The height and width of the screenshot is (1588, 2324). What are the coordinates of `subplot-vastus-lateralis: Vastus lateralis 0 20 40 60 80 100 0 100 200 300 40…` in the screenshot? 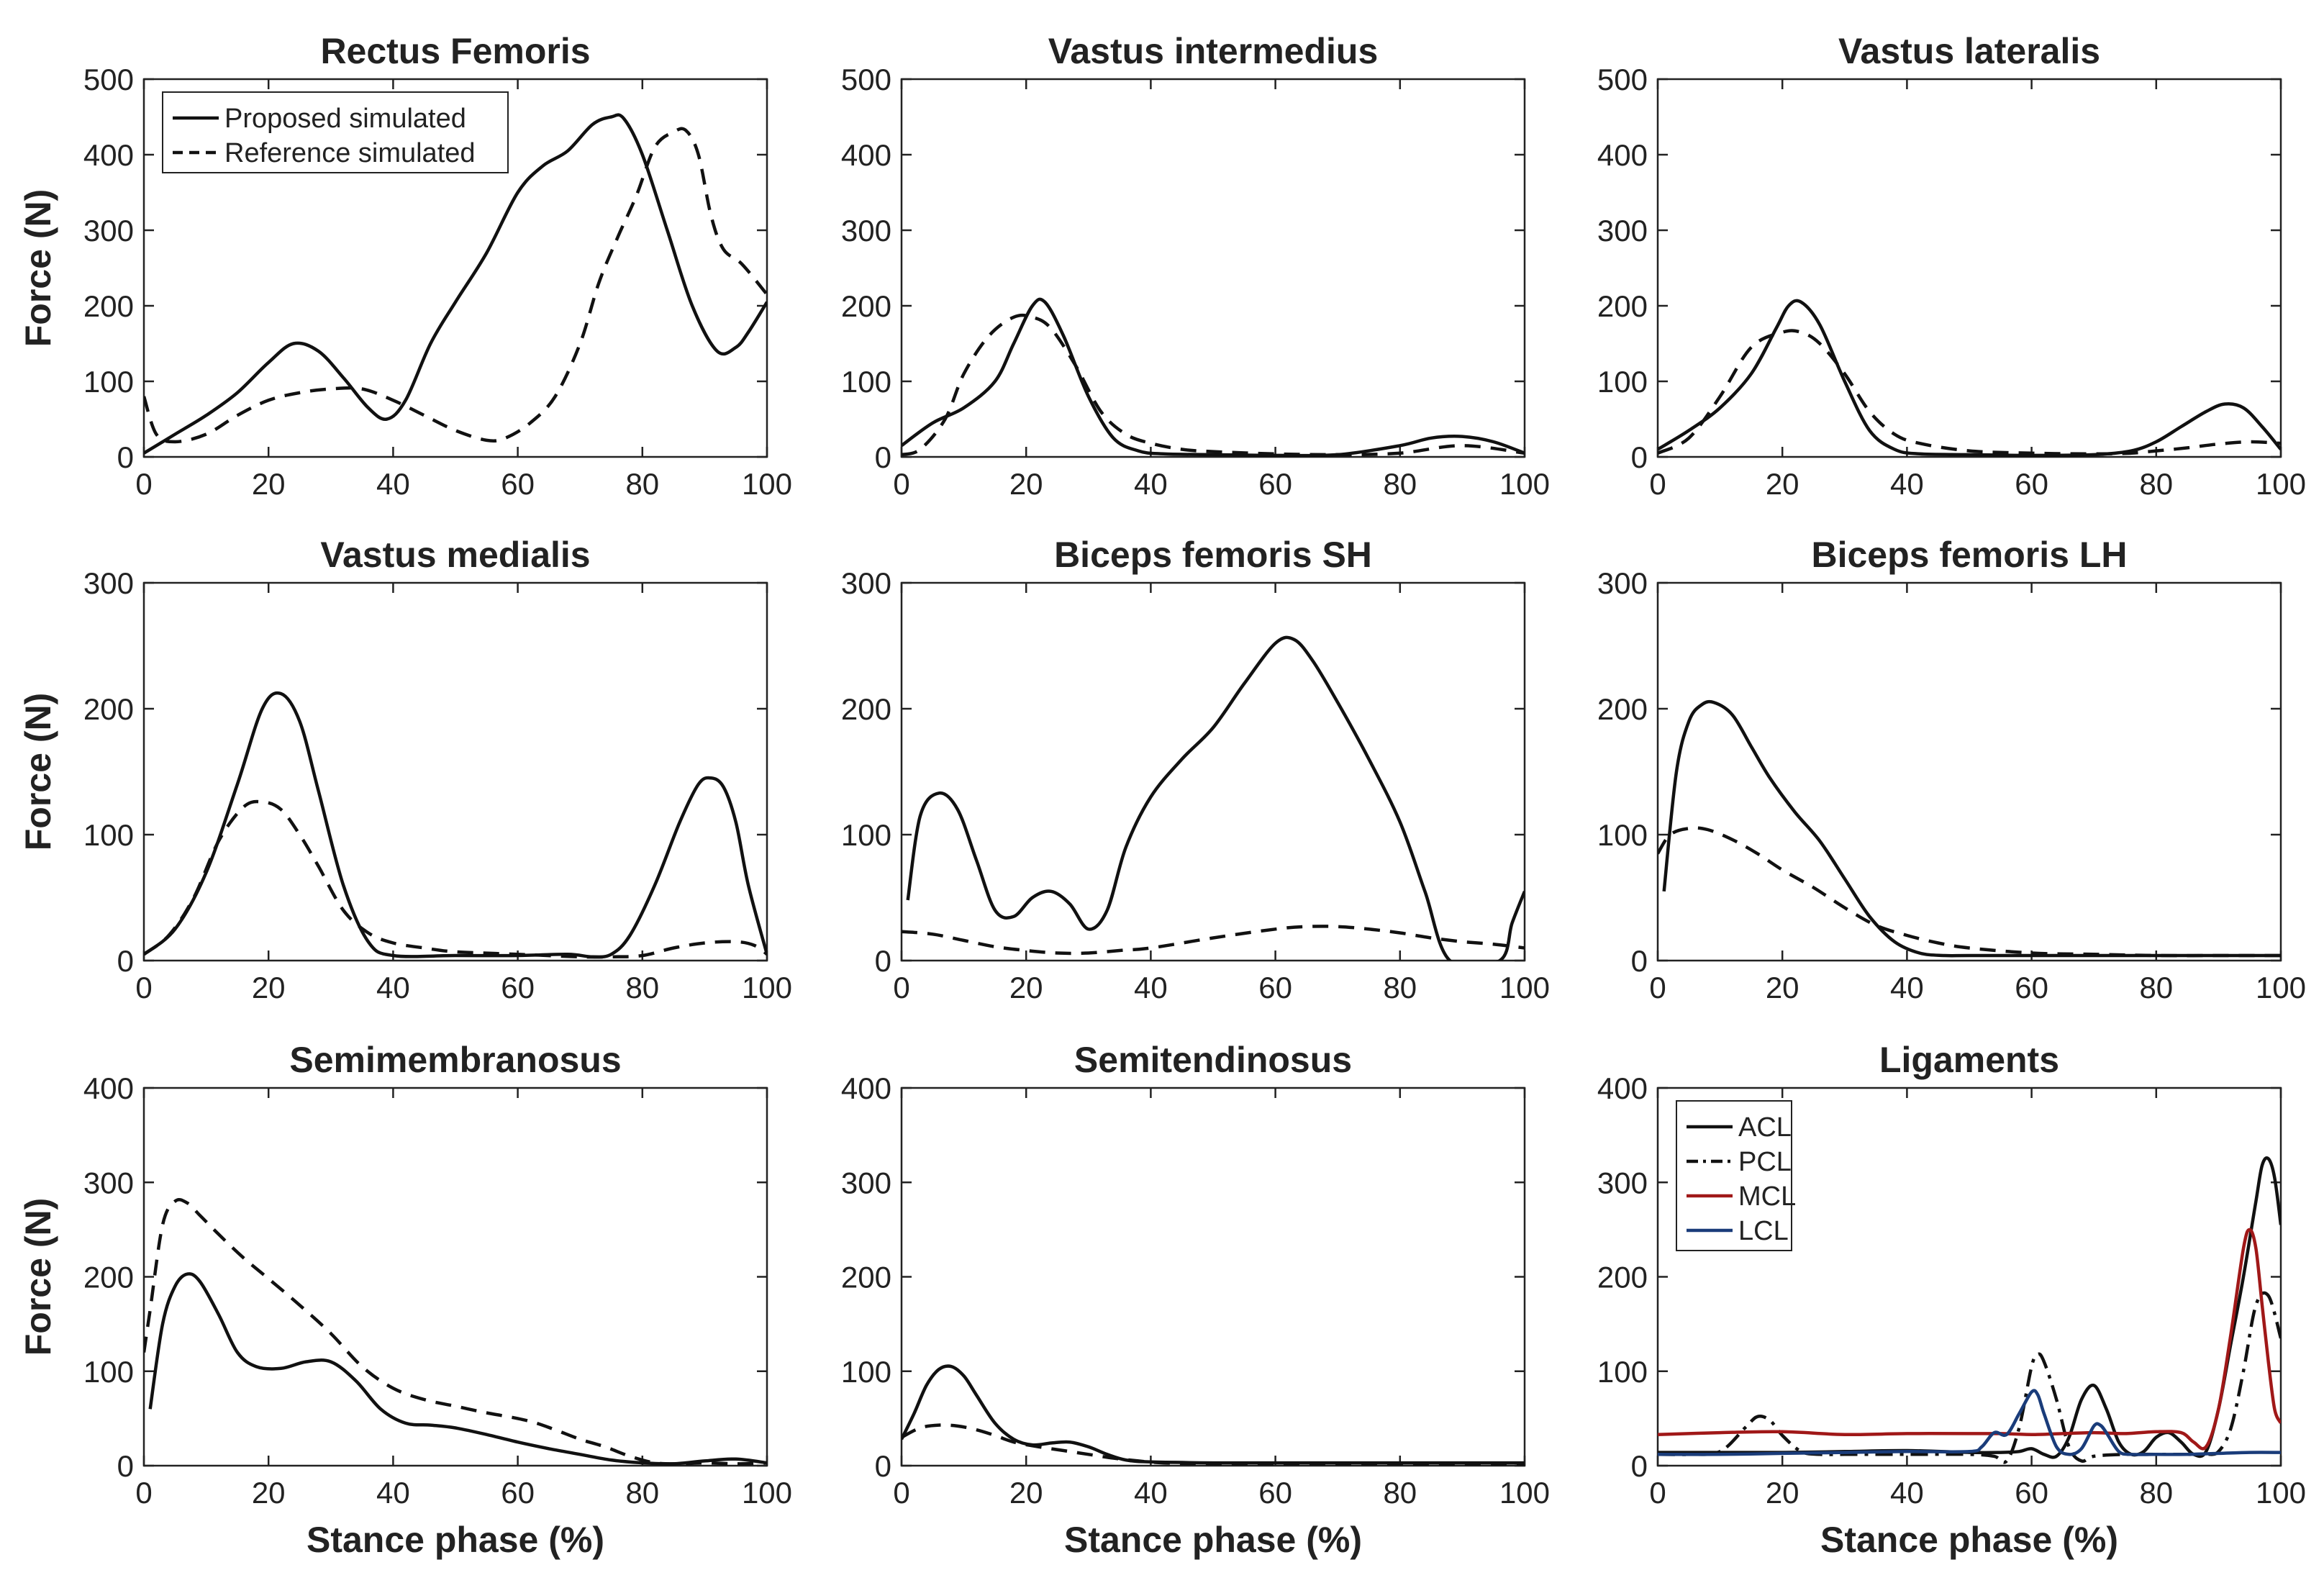 It's located at (1951, 266).